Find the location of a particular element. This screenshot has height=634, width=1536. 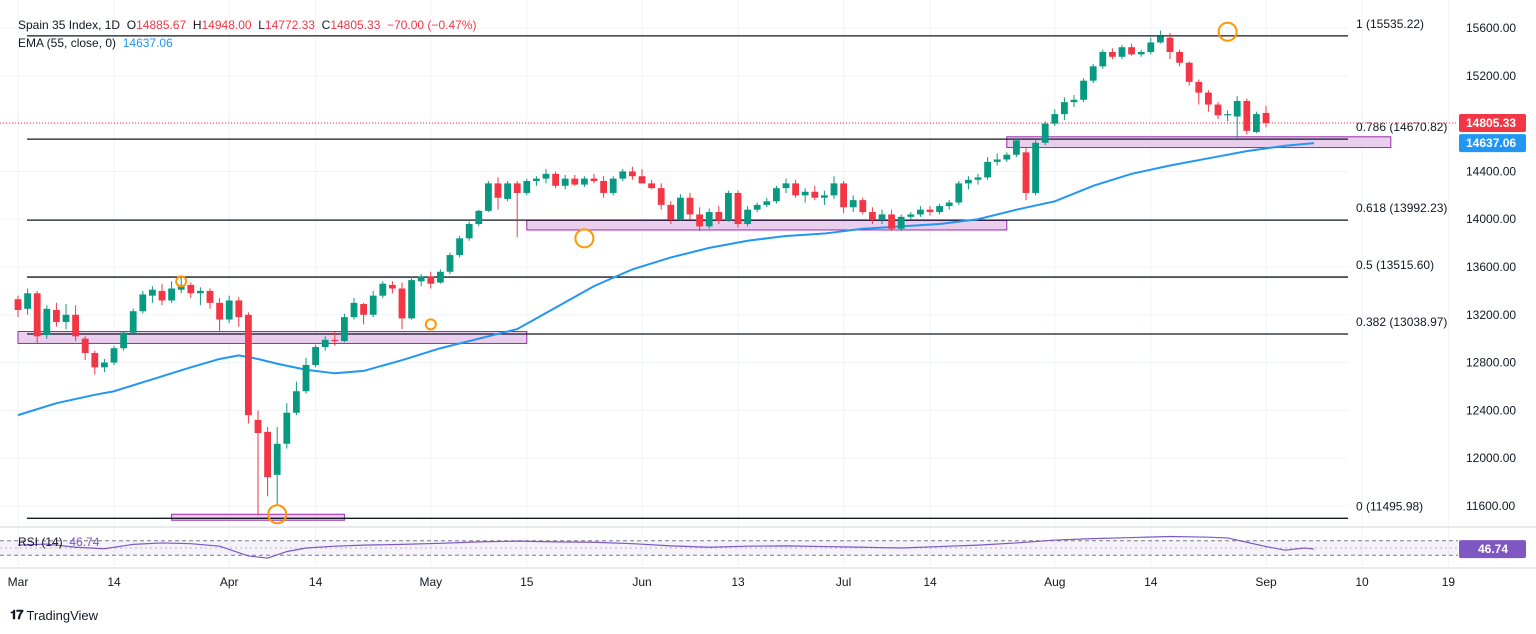

x-axis-tick: Jun is located at coordinates (641, 582).